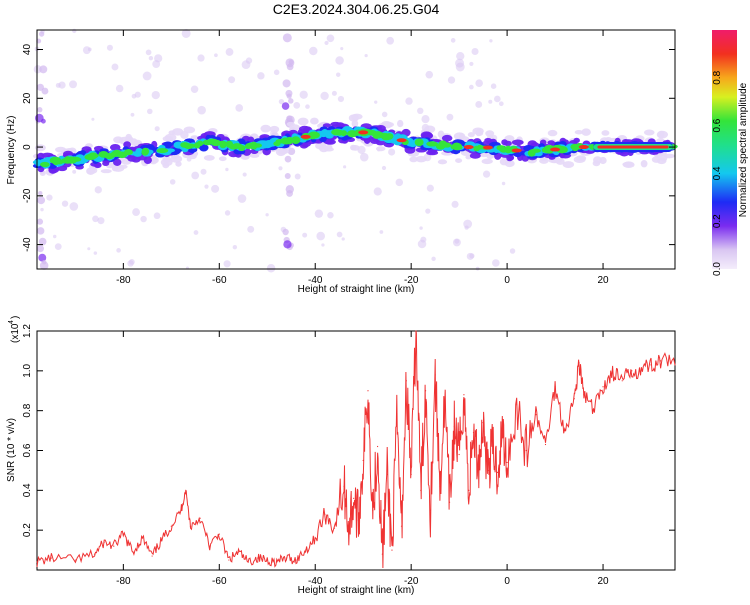  What do you see at coordinates (603, 581) in the screenshot?
I see `snr-x-tick-label: 20` at bounding box center [603, 581].